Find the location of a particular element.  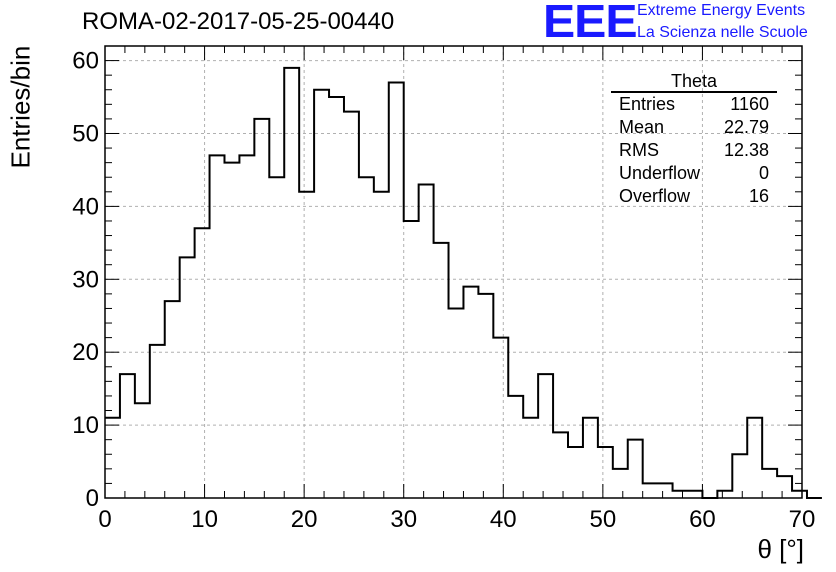

stats-label: Overflow is located at coordinates (655, 196).